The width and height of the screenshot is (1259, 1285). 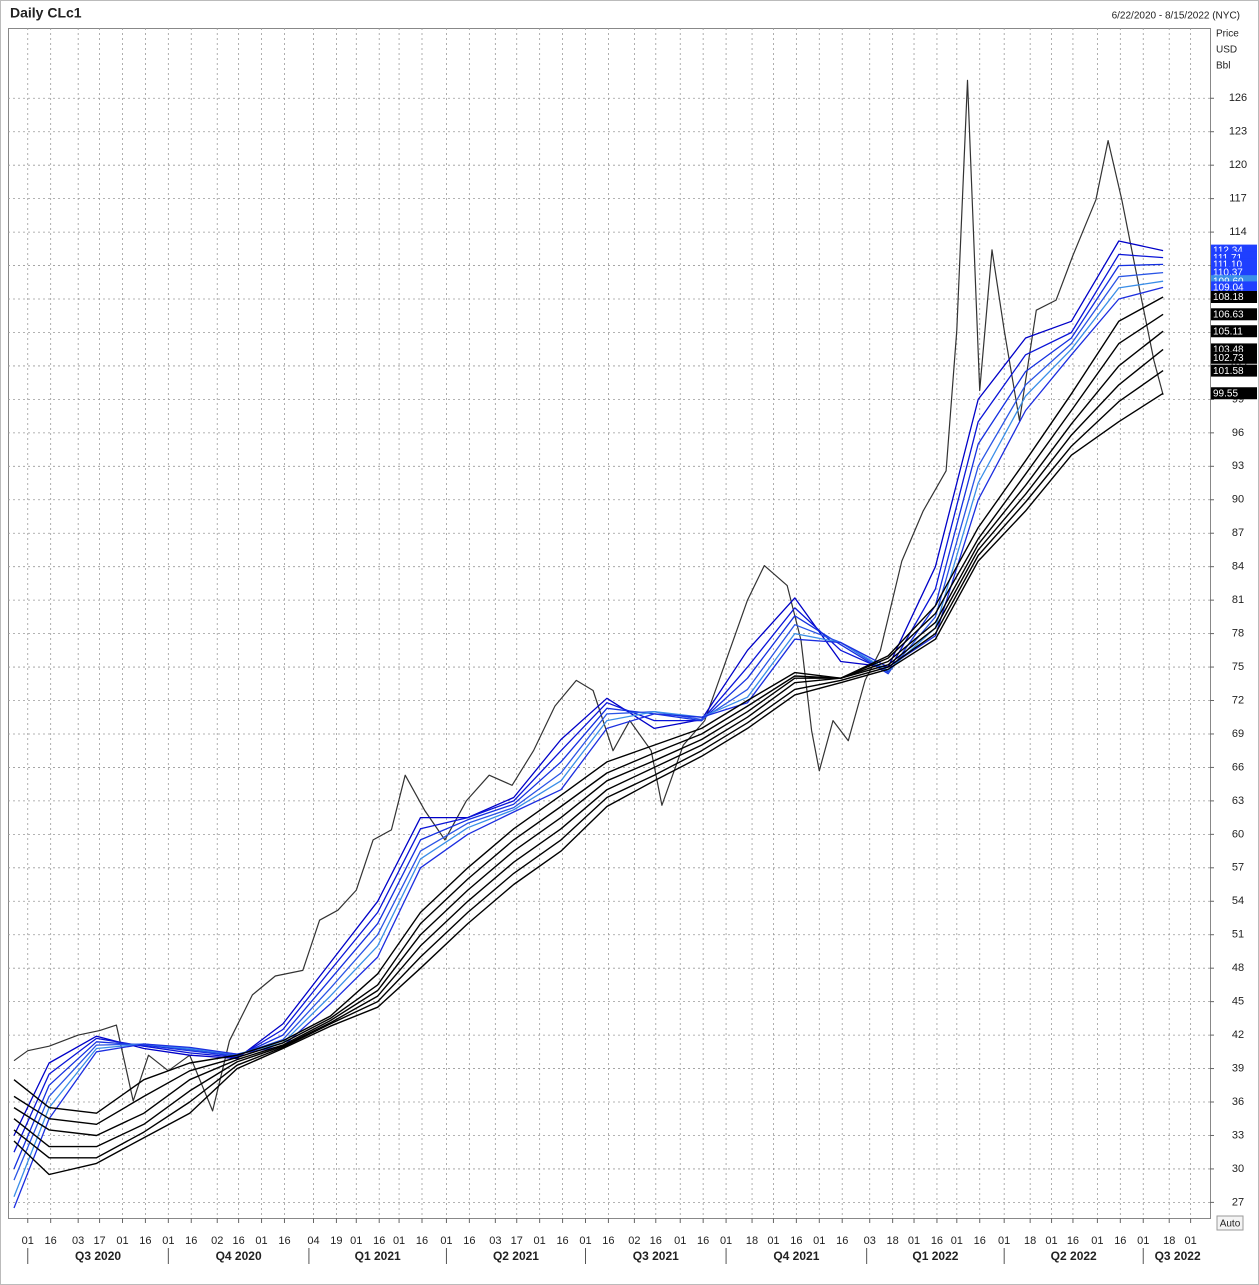 I want to click on auto-button-label: Auto, so click(x=1230, y=1224).